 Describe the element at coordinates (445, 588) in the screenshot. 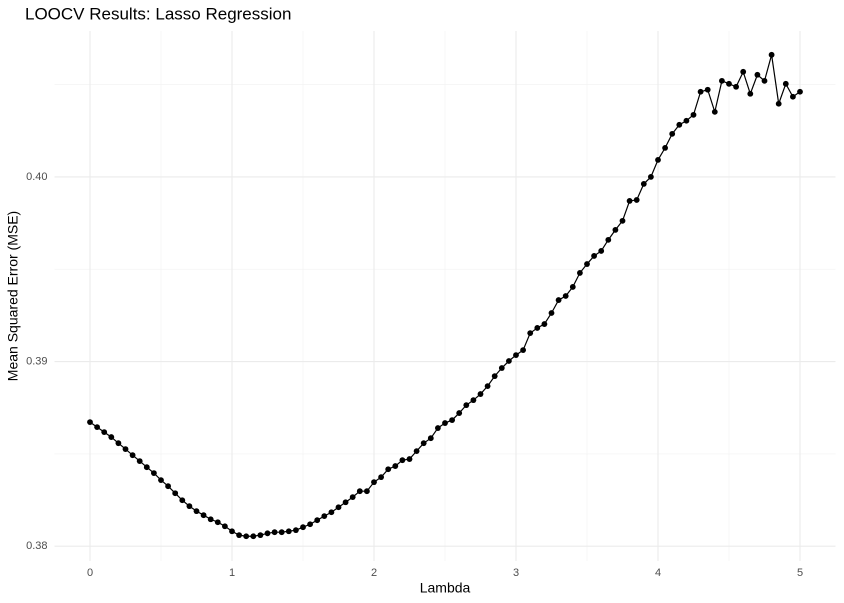

I see `x-axis-label: Lambda` at that location.